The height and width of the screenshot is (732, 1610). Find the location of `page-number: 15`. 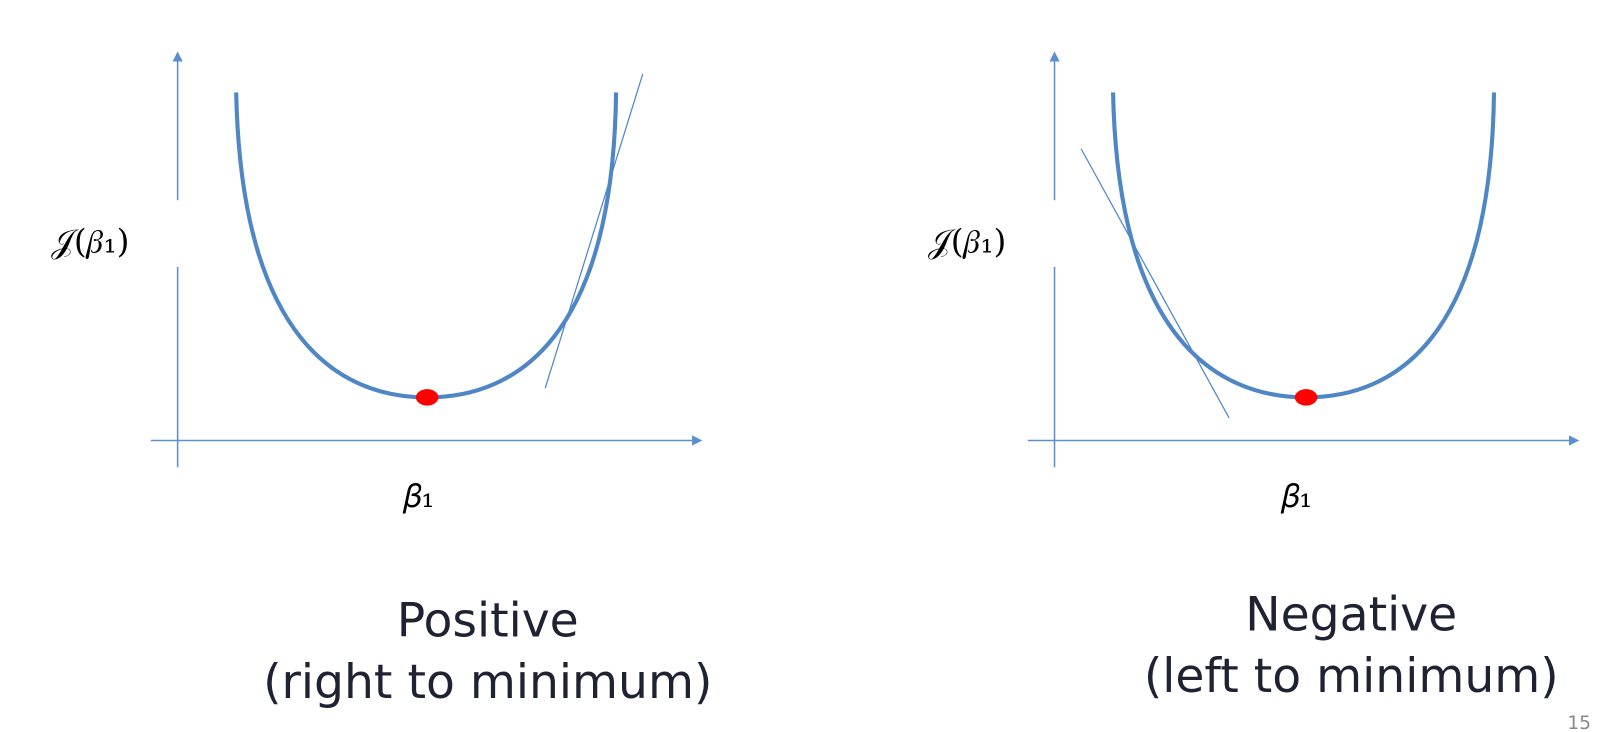

page-number: 15 is located at coordinates (1579, 722).